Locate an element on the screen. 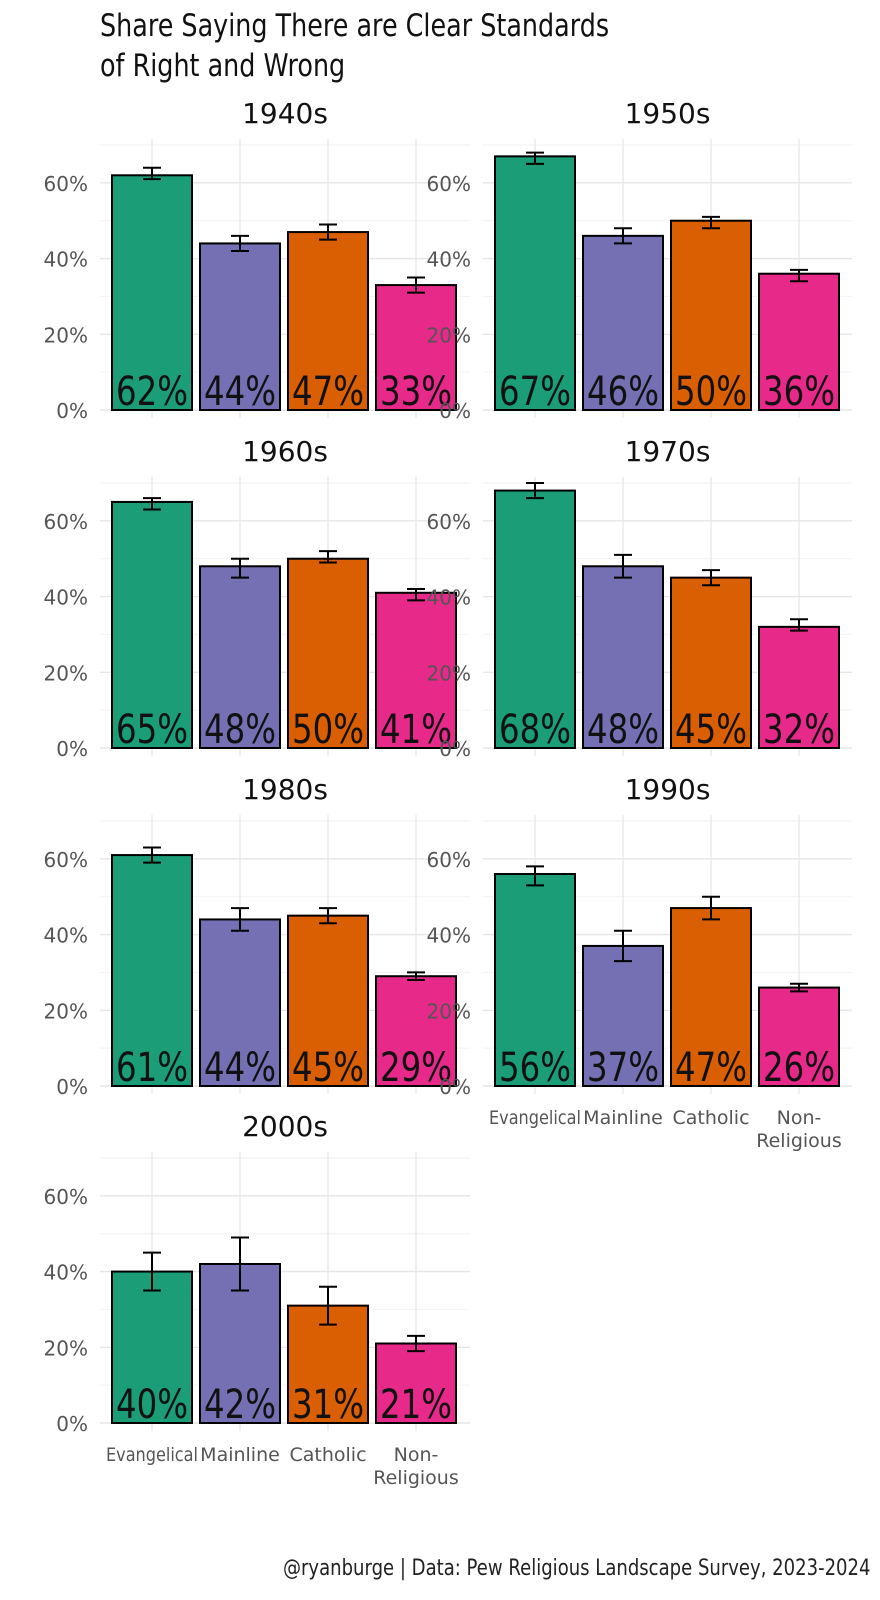  facet-panel-1940s: 0% 20% 40% 60% 1940s 62% 44% 47% 33% is located at coordinates (257, 260).